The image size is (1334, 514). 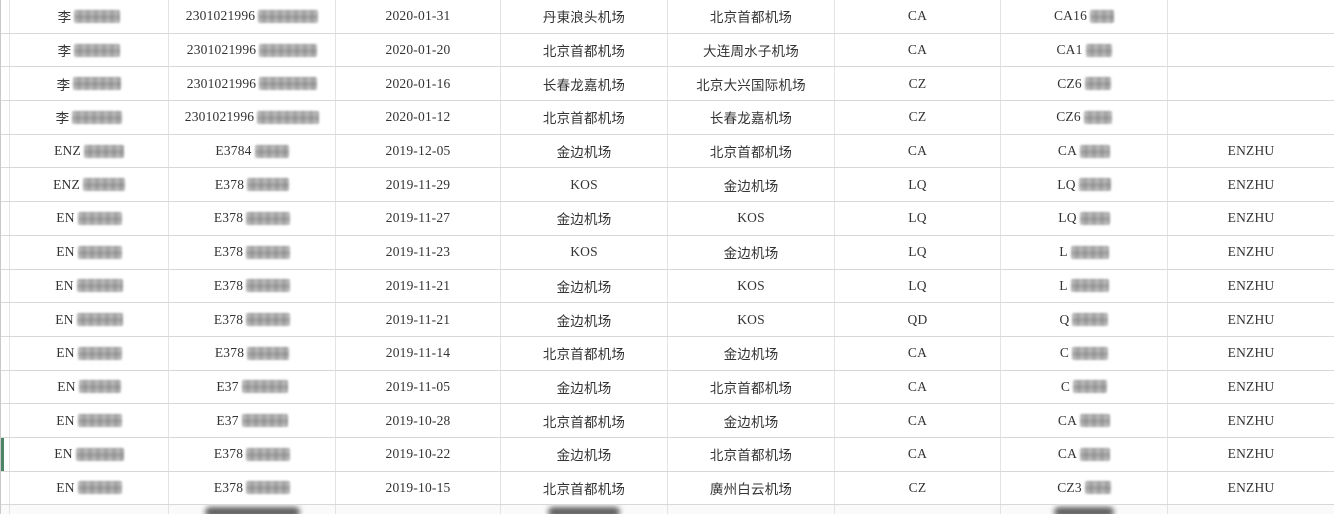 What do you see at coordinates (418, 151) in the screenshot?
I see `cell-date: 2019-12-05` at bounding box center [418, 151].